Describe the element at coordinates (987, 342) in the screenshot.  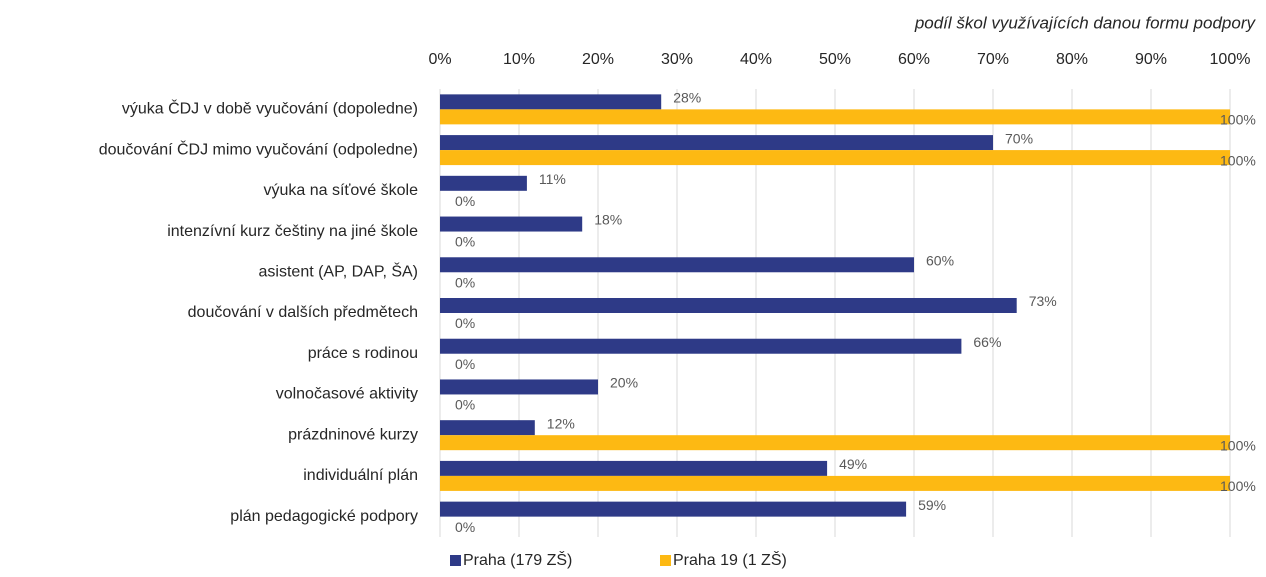
I see `value-label: 66%` at that location.